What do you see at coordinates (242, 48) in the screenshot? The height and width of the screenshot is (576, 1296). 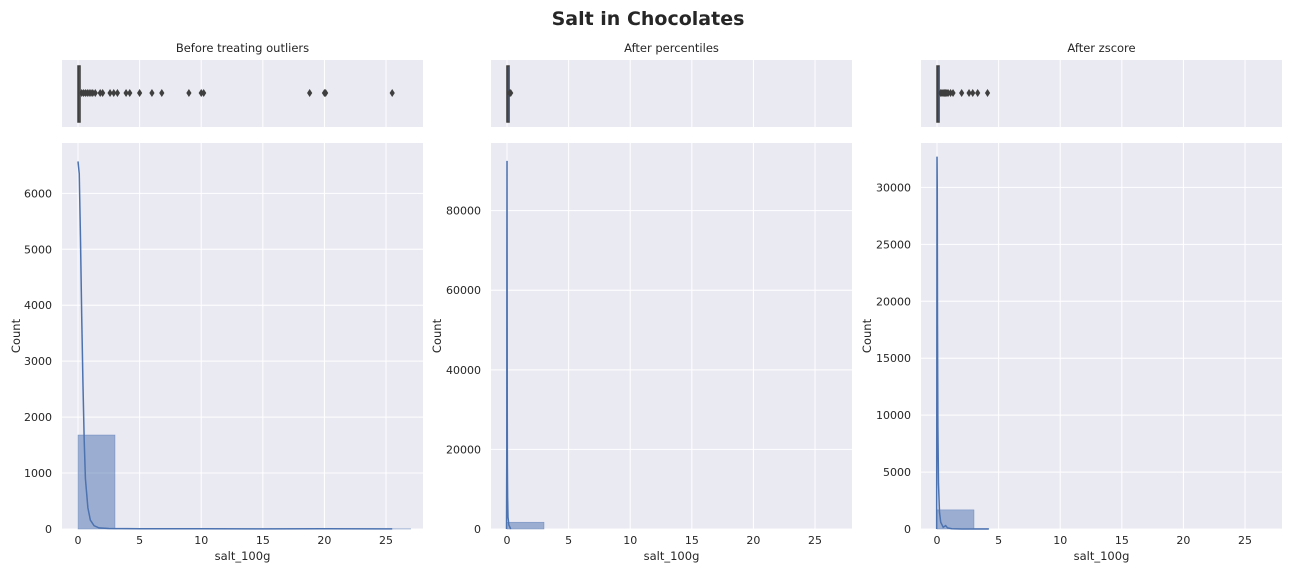 I see `panel-title: Before treating outliers` at bounding box center [242, 48].